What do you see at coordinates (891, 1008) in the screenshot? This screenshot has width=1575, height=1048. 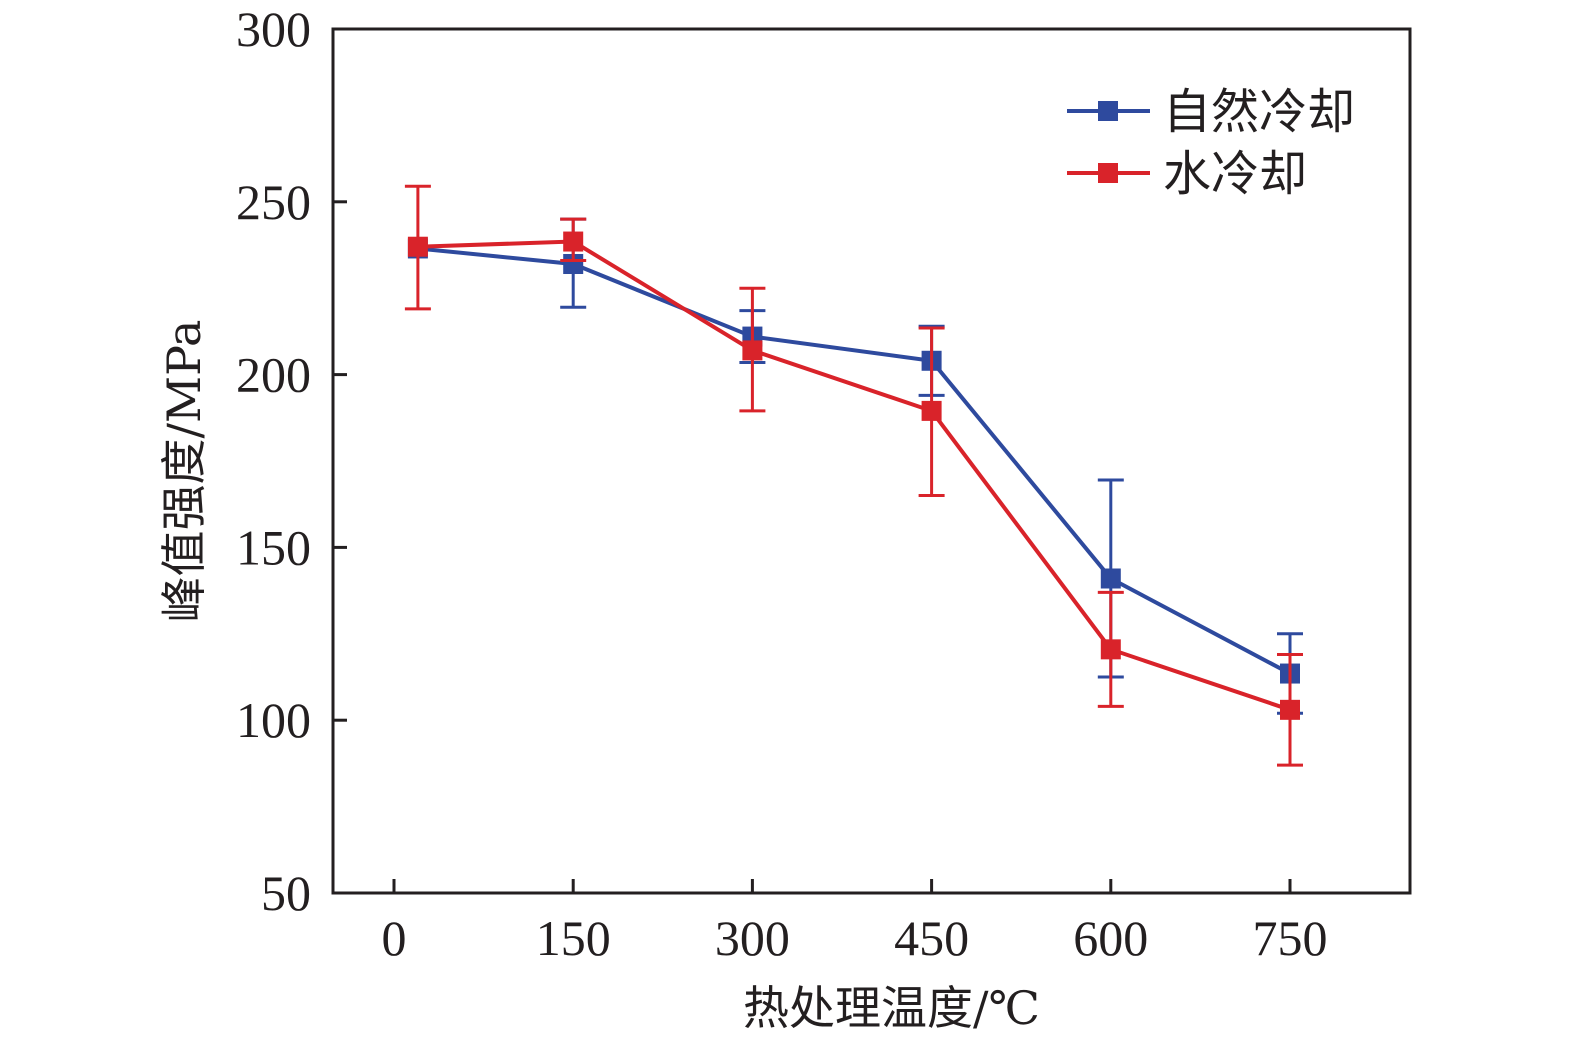 I see `x-axis-title: 热处理温度/℃` at bounding box center [891, 1008].